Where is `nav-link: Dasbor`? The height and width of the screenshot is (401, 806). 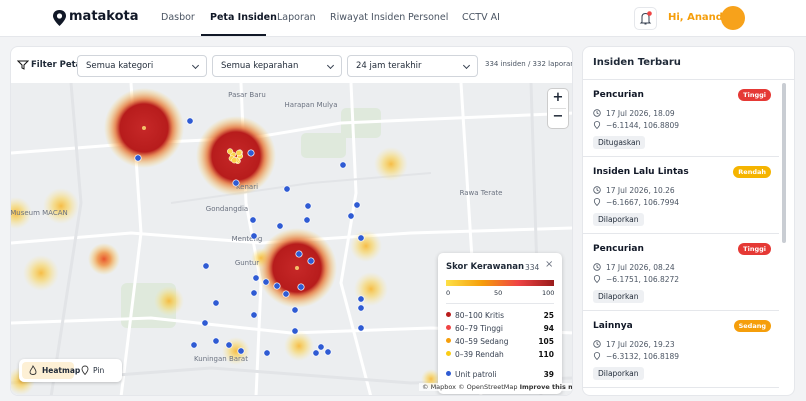
nav-link: Dasbor is located at coordinates (178, 17).